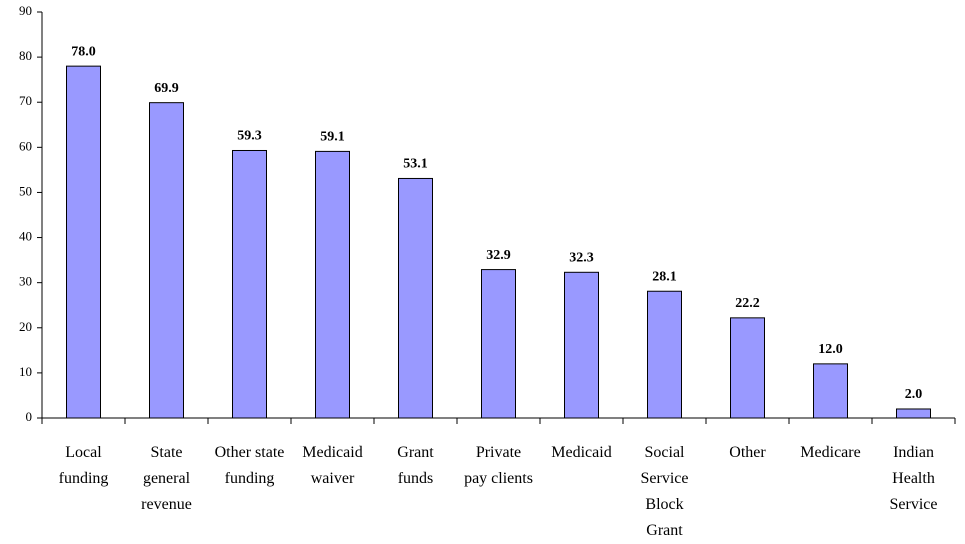  What do you see at coordinates (581, 258) in the screenshot?
I see `data-label: 32.3` at bounding box center [581, 258].